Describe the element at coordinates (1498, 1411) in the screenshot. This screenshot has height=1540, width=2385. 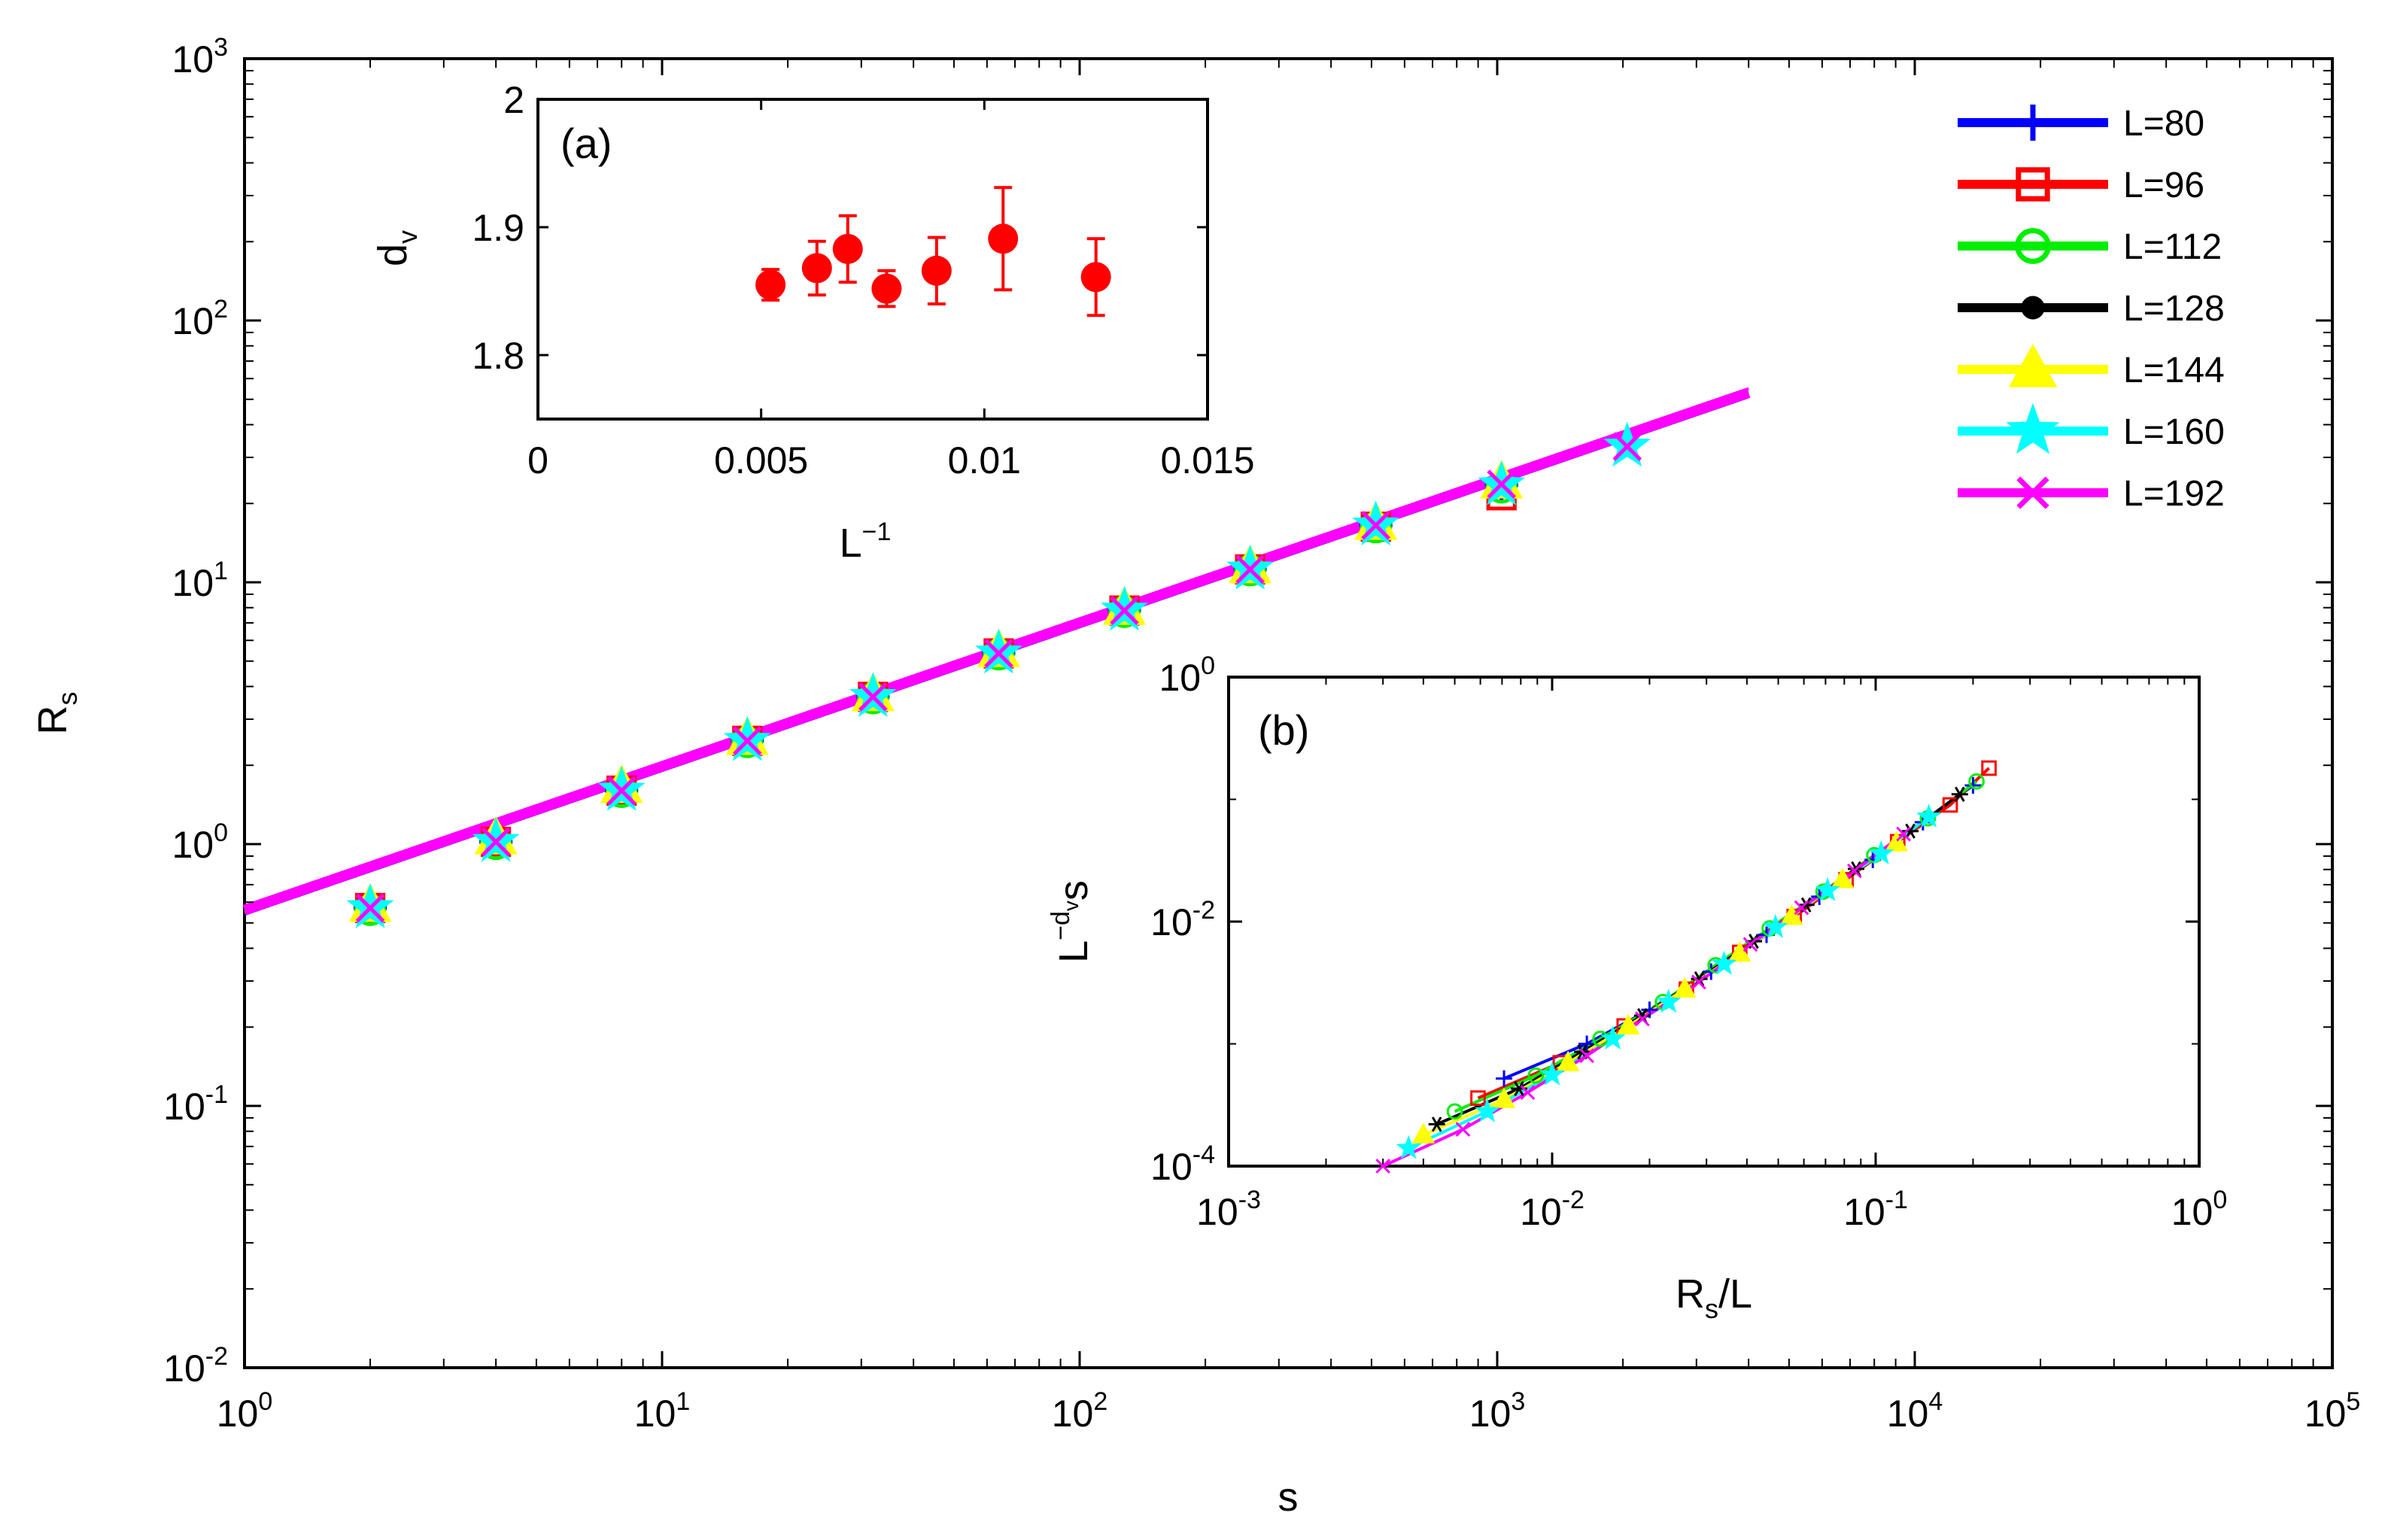
I see `main-x-tick-label: 10³` at that location.